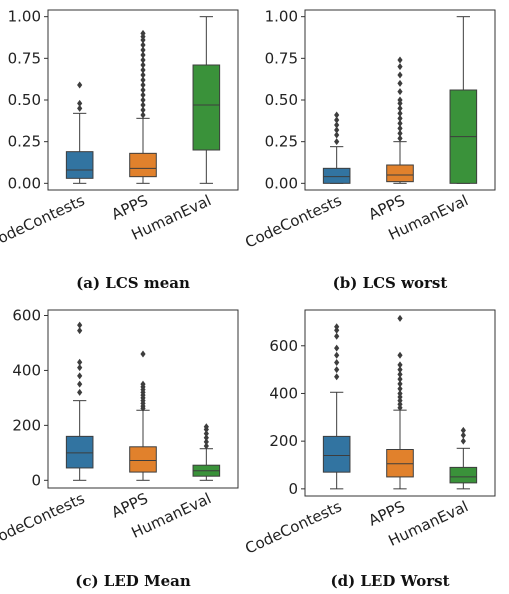 This screenshot has width=509, height=594. Describe the element at coordinates (281, 17) in the screenshot. I see `y-tick-label: 1.00` at that location.